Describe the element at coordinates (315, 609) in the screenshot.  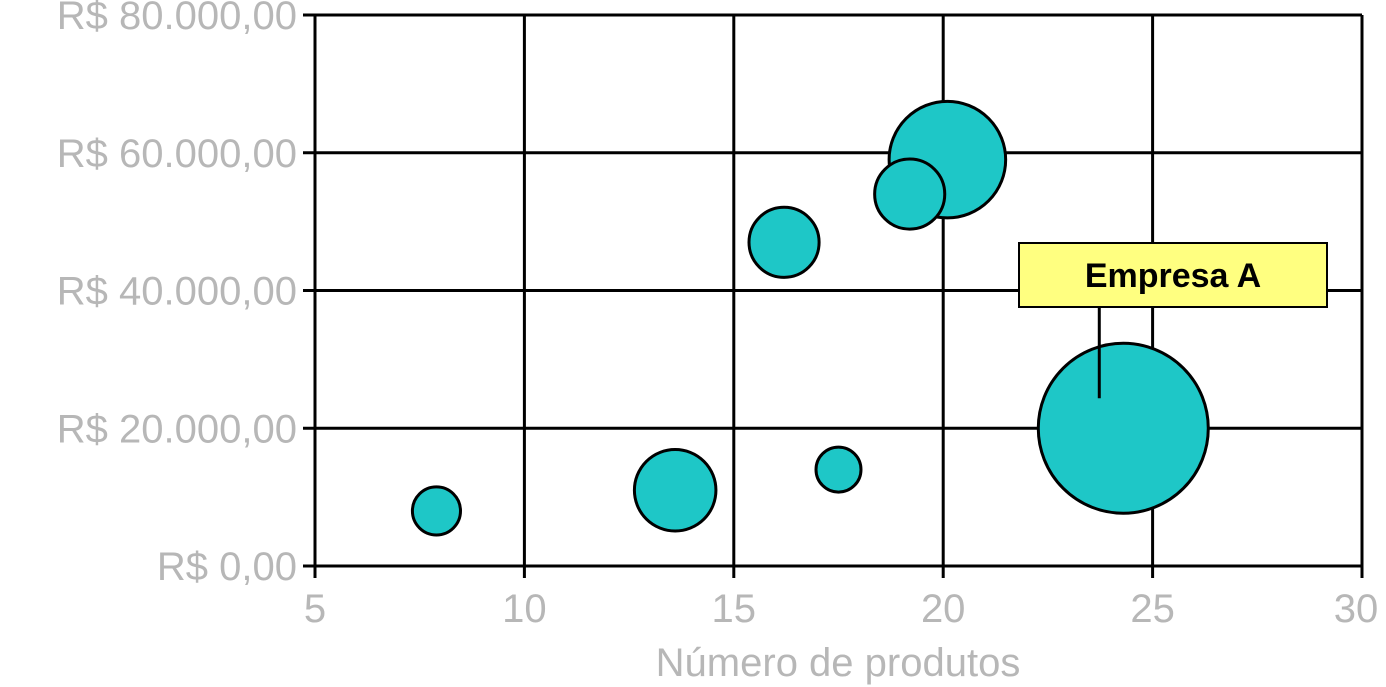
I see `x-tick-label: 5` at that location.